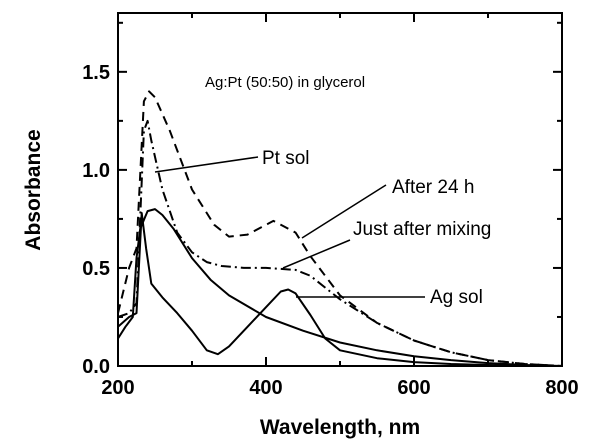  Describe the element at coordinates (413, 388) in the screenshot. I see `x-tick-label: 600` at that location.